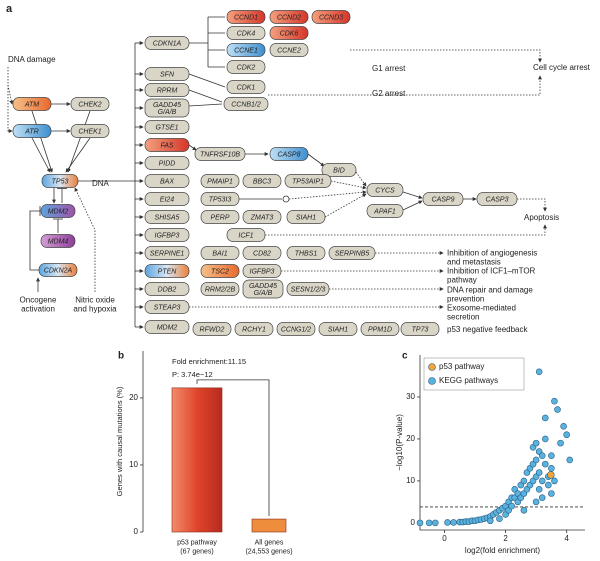 This screenshot has width=600, height=561. Describe the element at coordinates (268, 551) in the screenshot. I see `x-tick-label: (24,553 genes)` at that location.